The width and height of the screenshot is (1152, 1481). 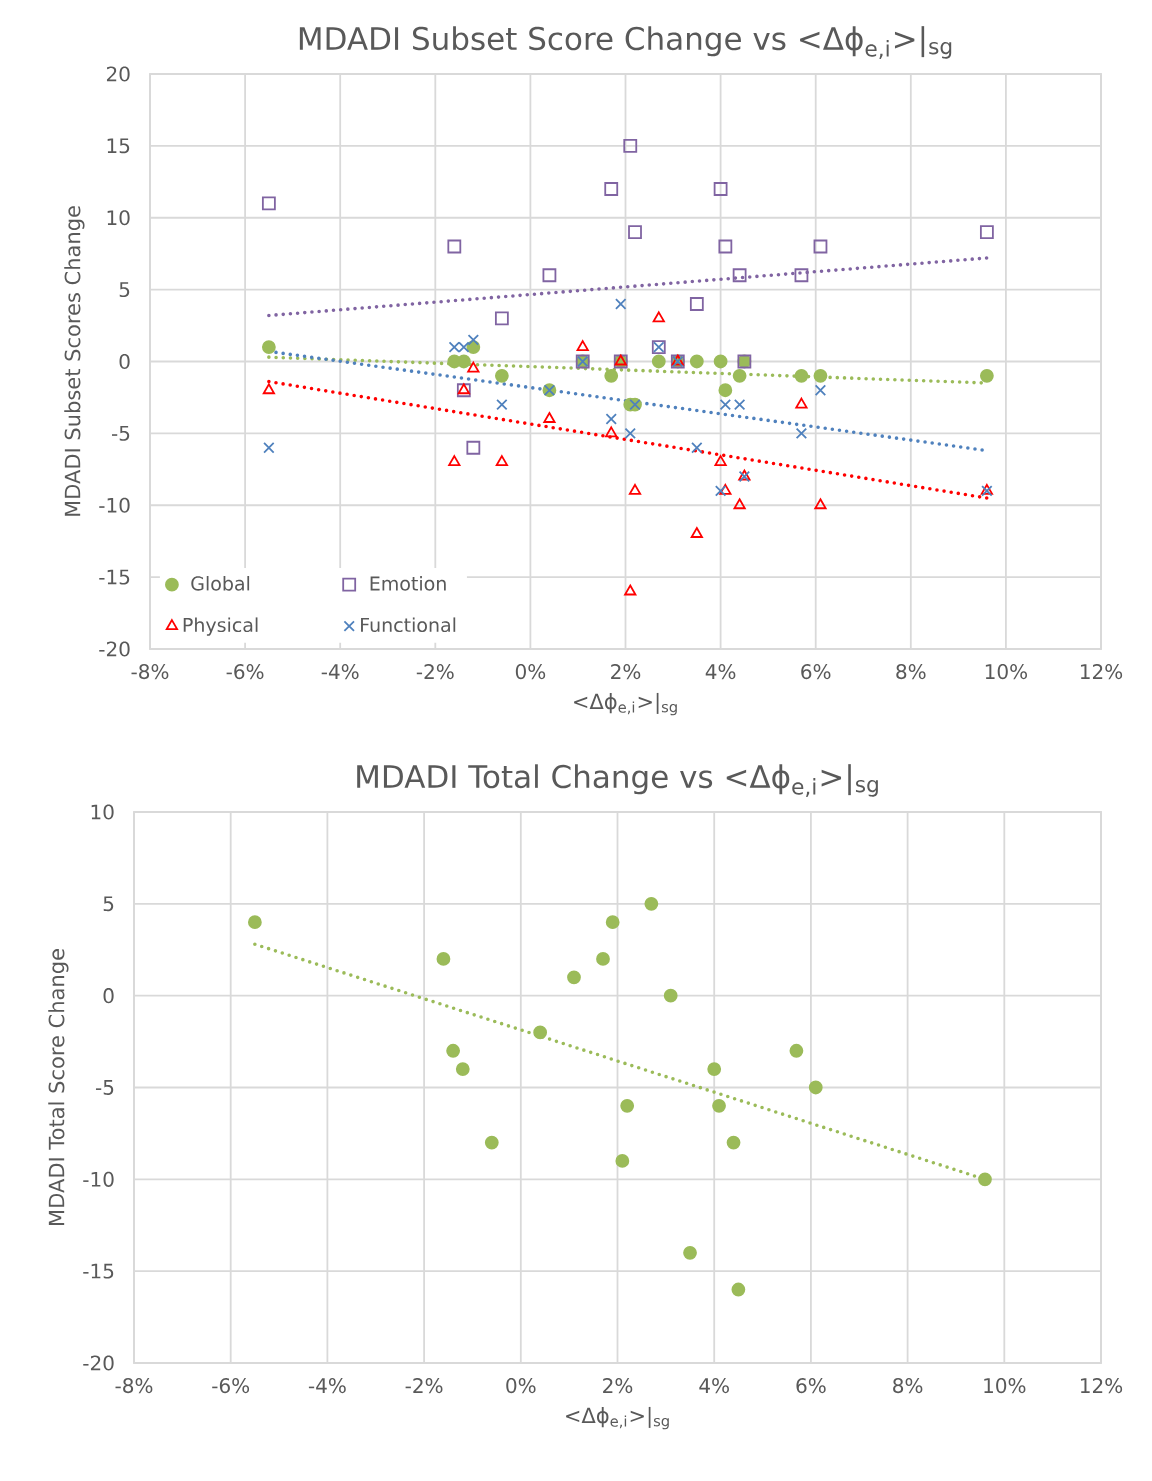 I want to click on legend-label: Physical, so click(x=220, y=626).